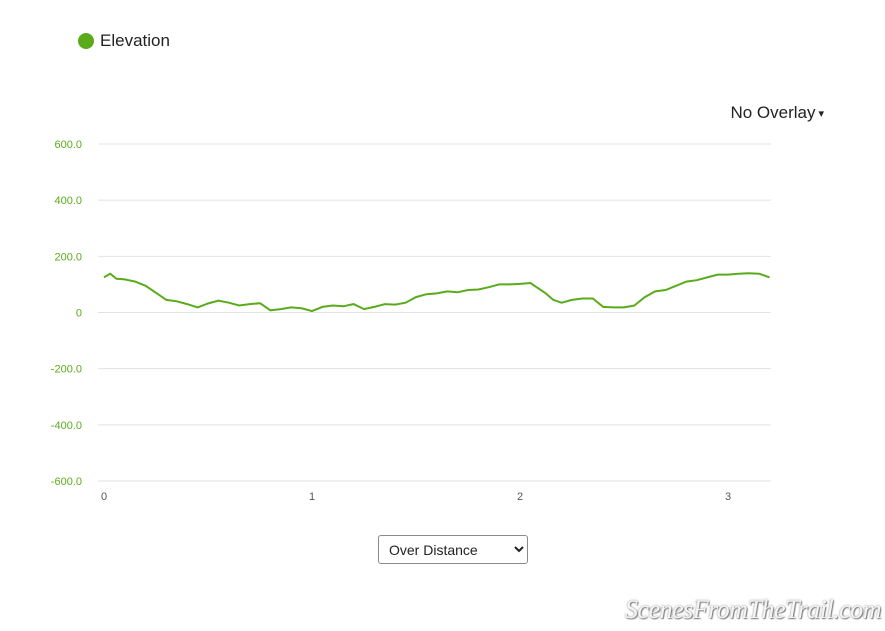 This screenshot has width=885, height=631. I want to click on caret-down-icon: ▾, so click(821, 113).